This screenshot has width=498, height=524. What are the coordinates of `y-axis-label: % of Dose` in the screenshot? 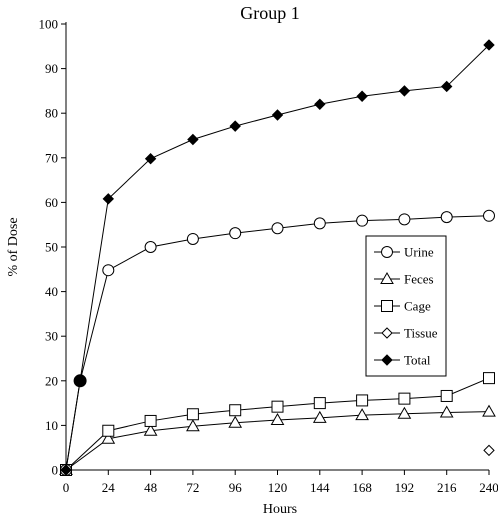 It's located at (13, 246).